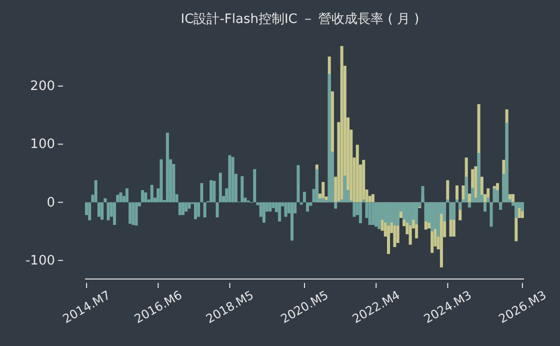 The width and height of the screenshot is (560, 346). Describe the element at coordinates (40, 260) in the screenshot. I see `y-tick-label: -100` at that location.